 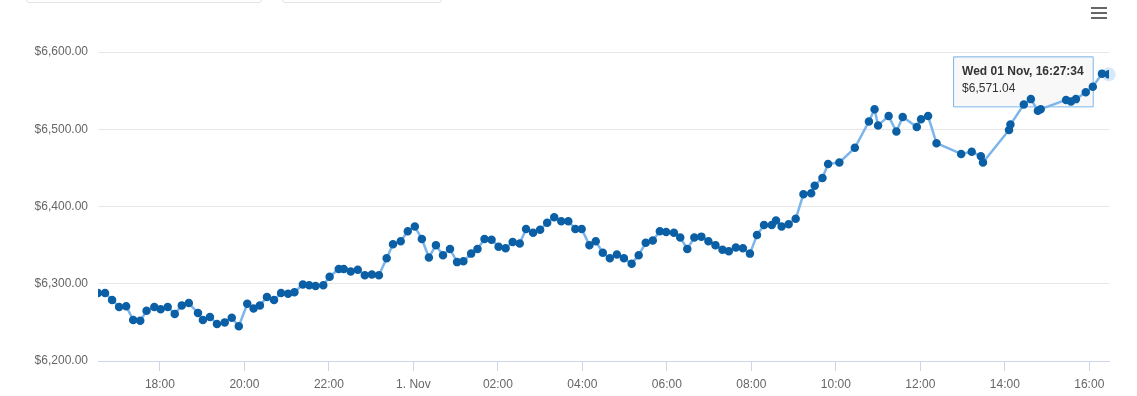 What do you see at coordinates (498, 383) in the screenshot?
I see `x-tick-label: 02:00` at bounding box center [498, 383].